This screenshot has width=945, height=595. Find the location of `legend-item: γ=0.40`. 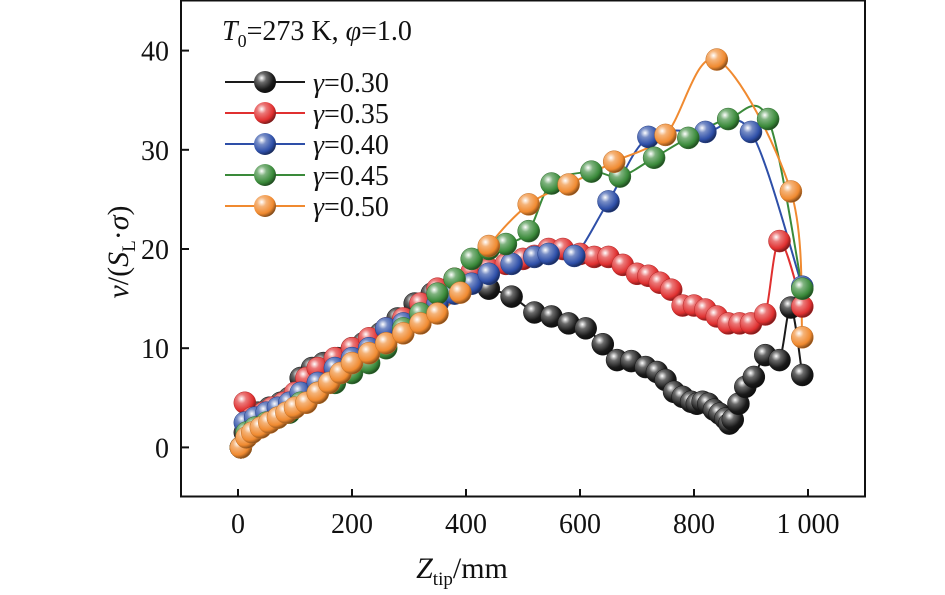

legend-item: γ=0.40 is located at coordinates (307, 145).